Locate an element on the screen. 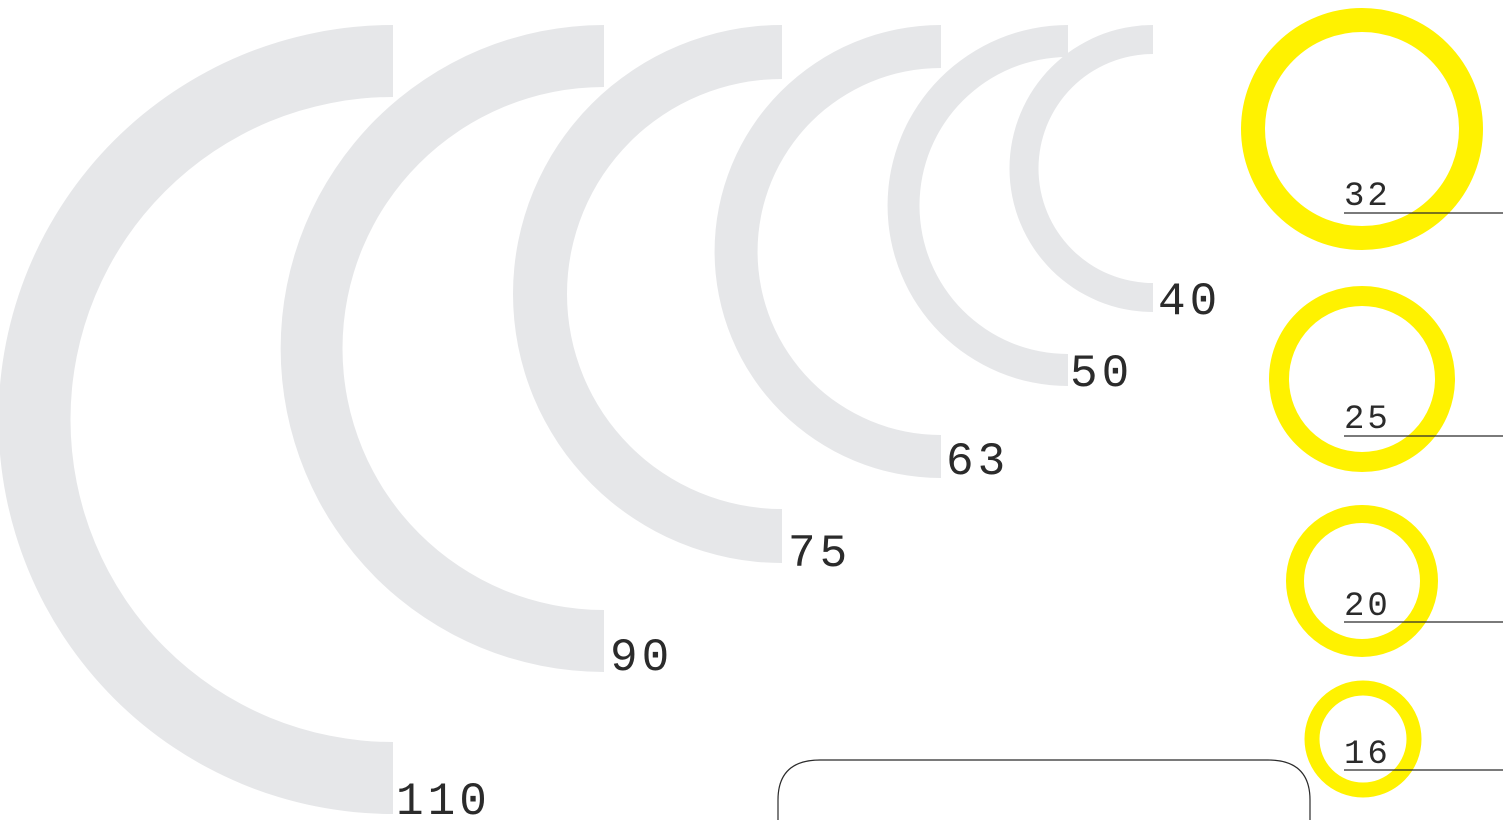 This screenshot has width=1503, height=820. ring-label-25: 25 is located at coordinates (1367, 420).